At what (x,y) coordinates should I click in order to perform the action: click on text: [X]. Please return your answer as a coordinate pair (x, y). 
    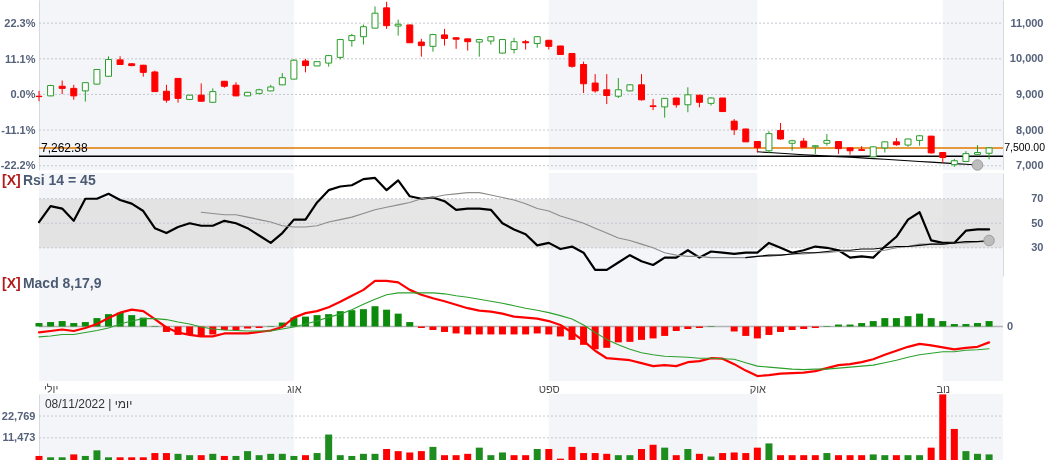
    Looking at the image, I should click on (11, 180).